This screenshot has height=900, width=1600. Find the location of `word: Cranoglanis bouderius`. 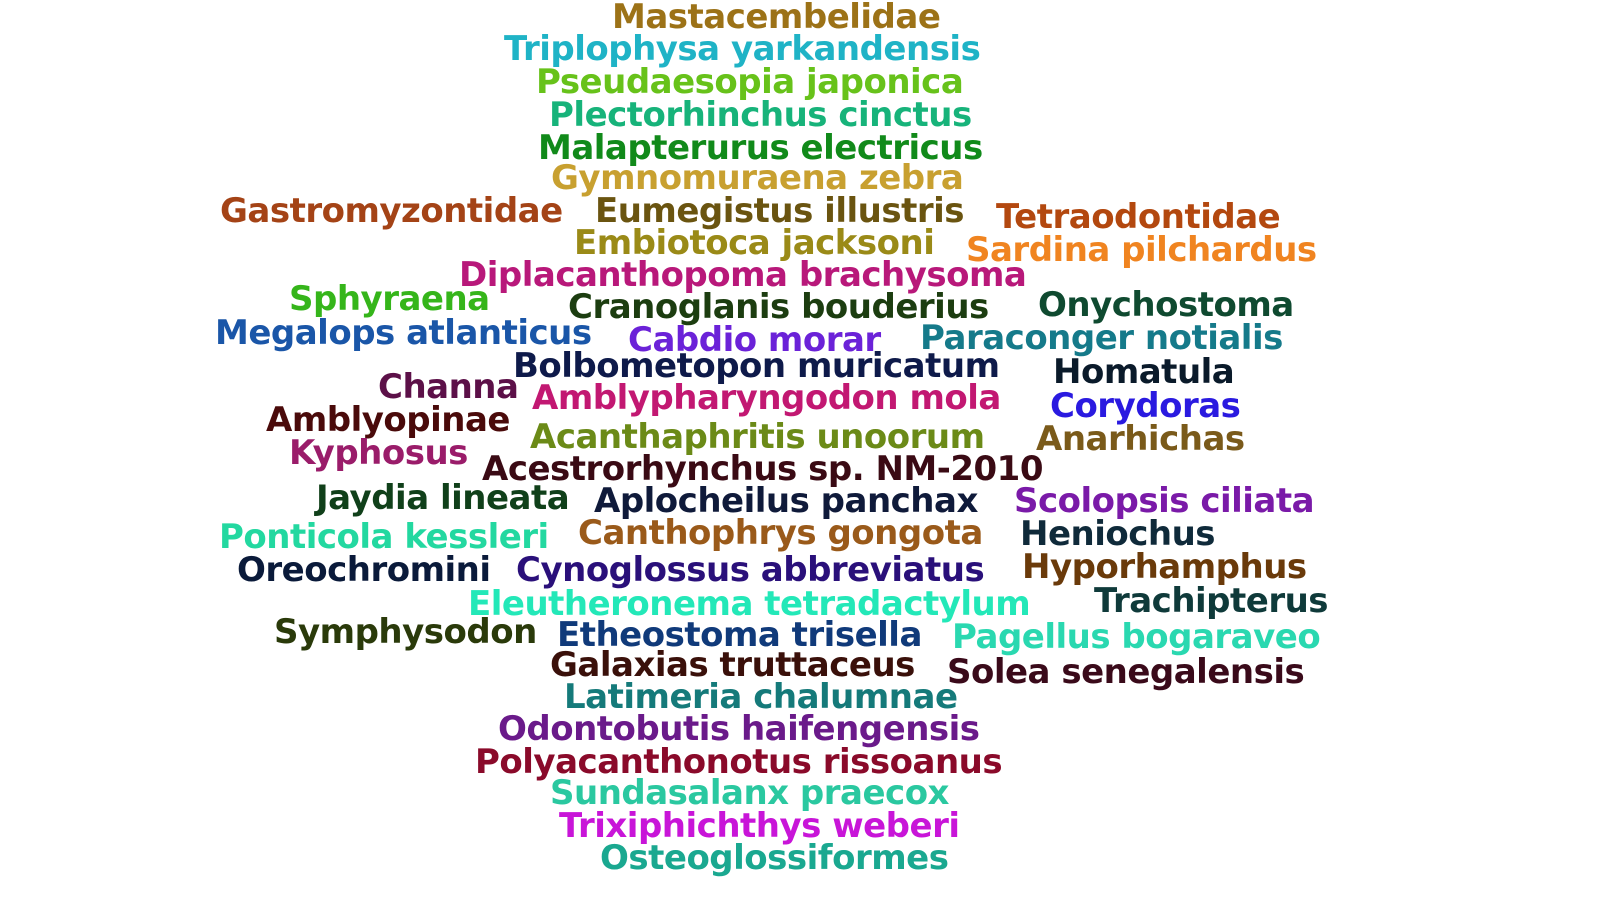

word: Cranoglanis bouderius is located at coordinates (778, 307).